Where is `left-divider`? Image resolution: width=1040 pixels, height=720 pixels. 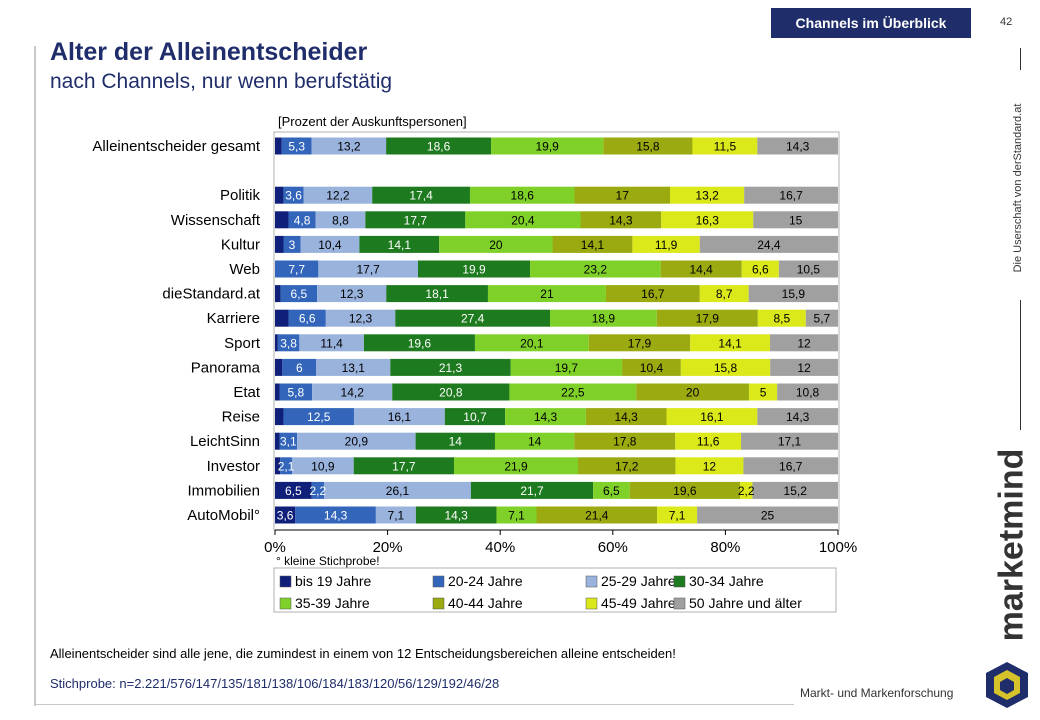
left-divider is located at coordinates (35, 376).